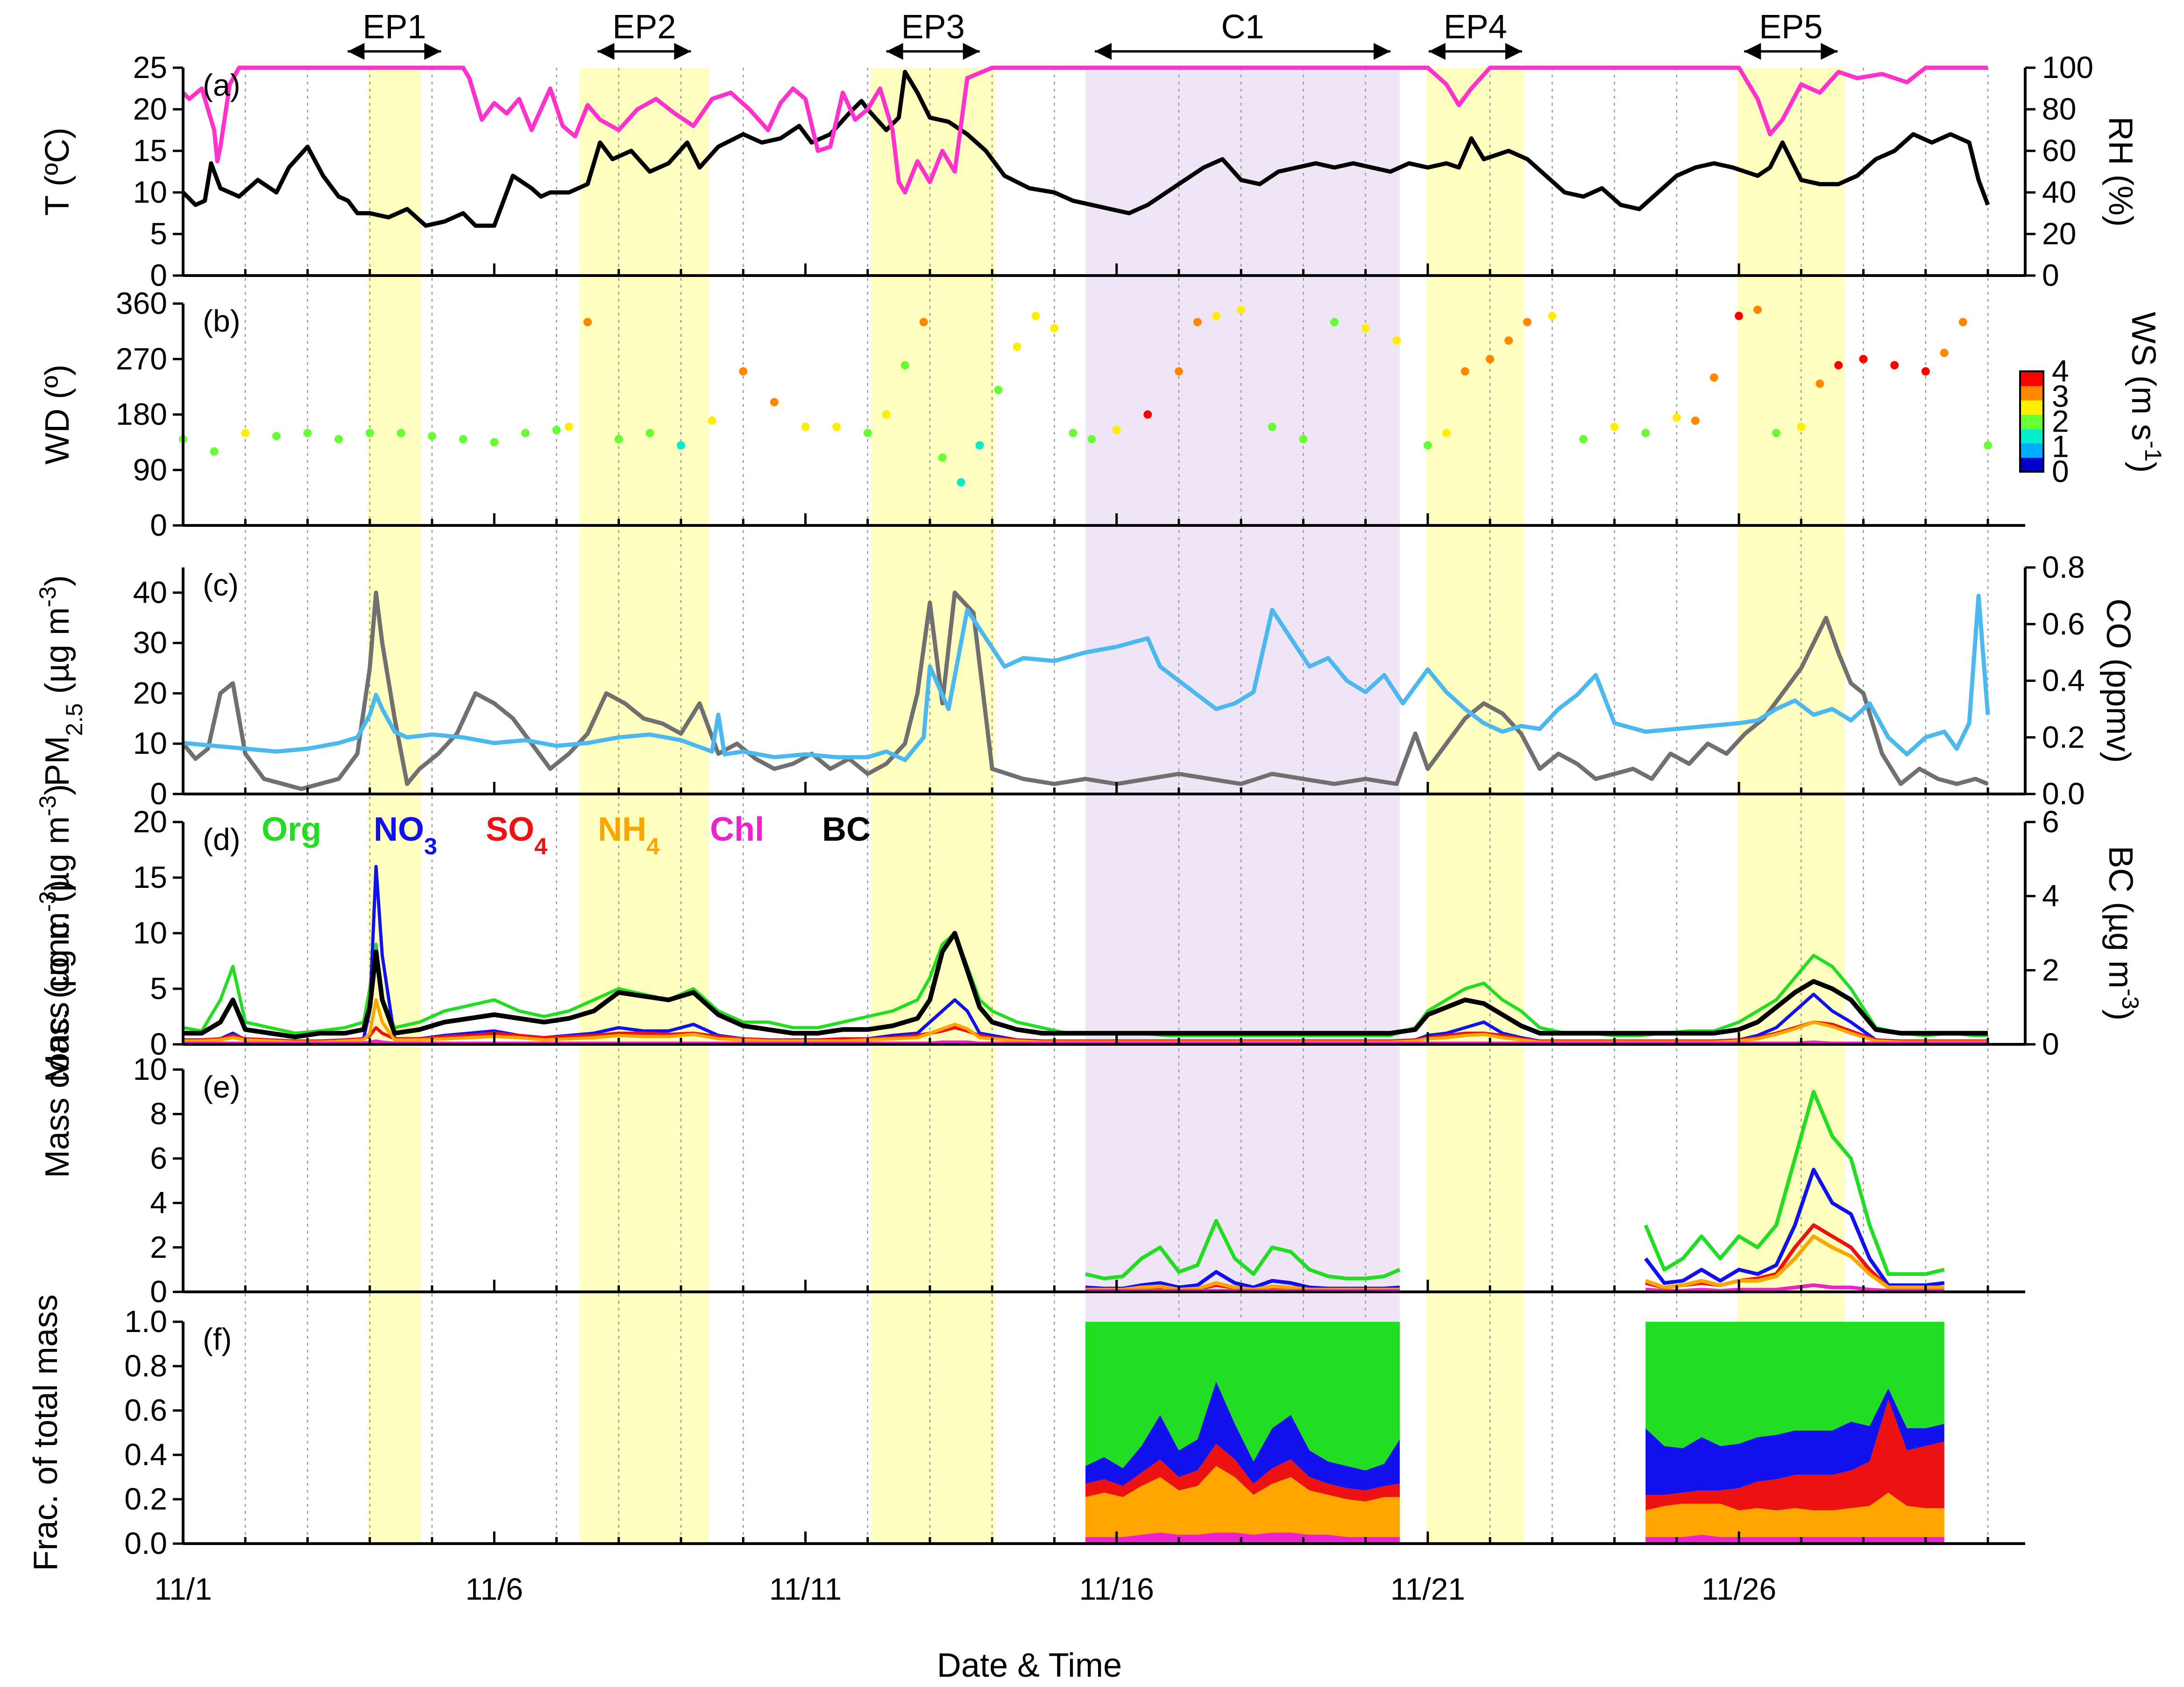  I want to click on colorbar-tick-label: 1, so click(2060, 446).